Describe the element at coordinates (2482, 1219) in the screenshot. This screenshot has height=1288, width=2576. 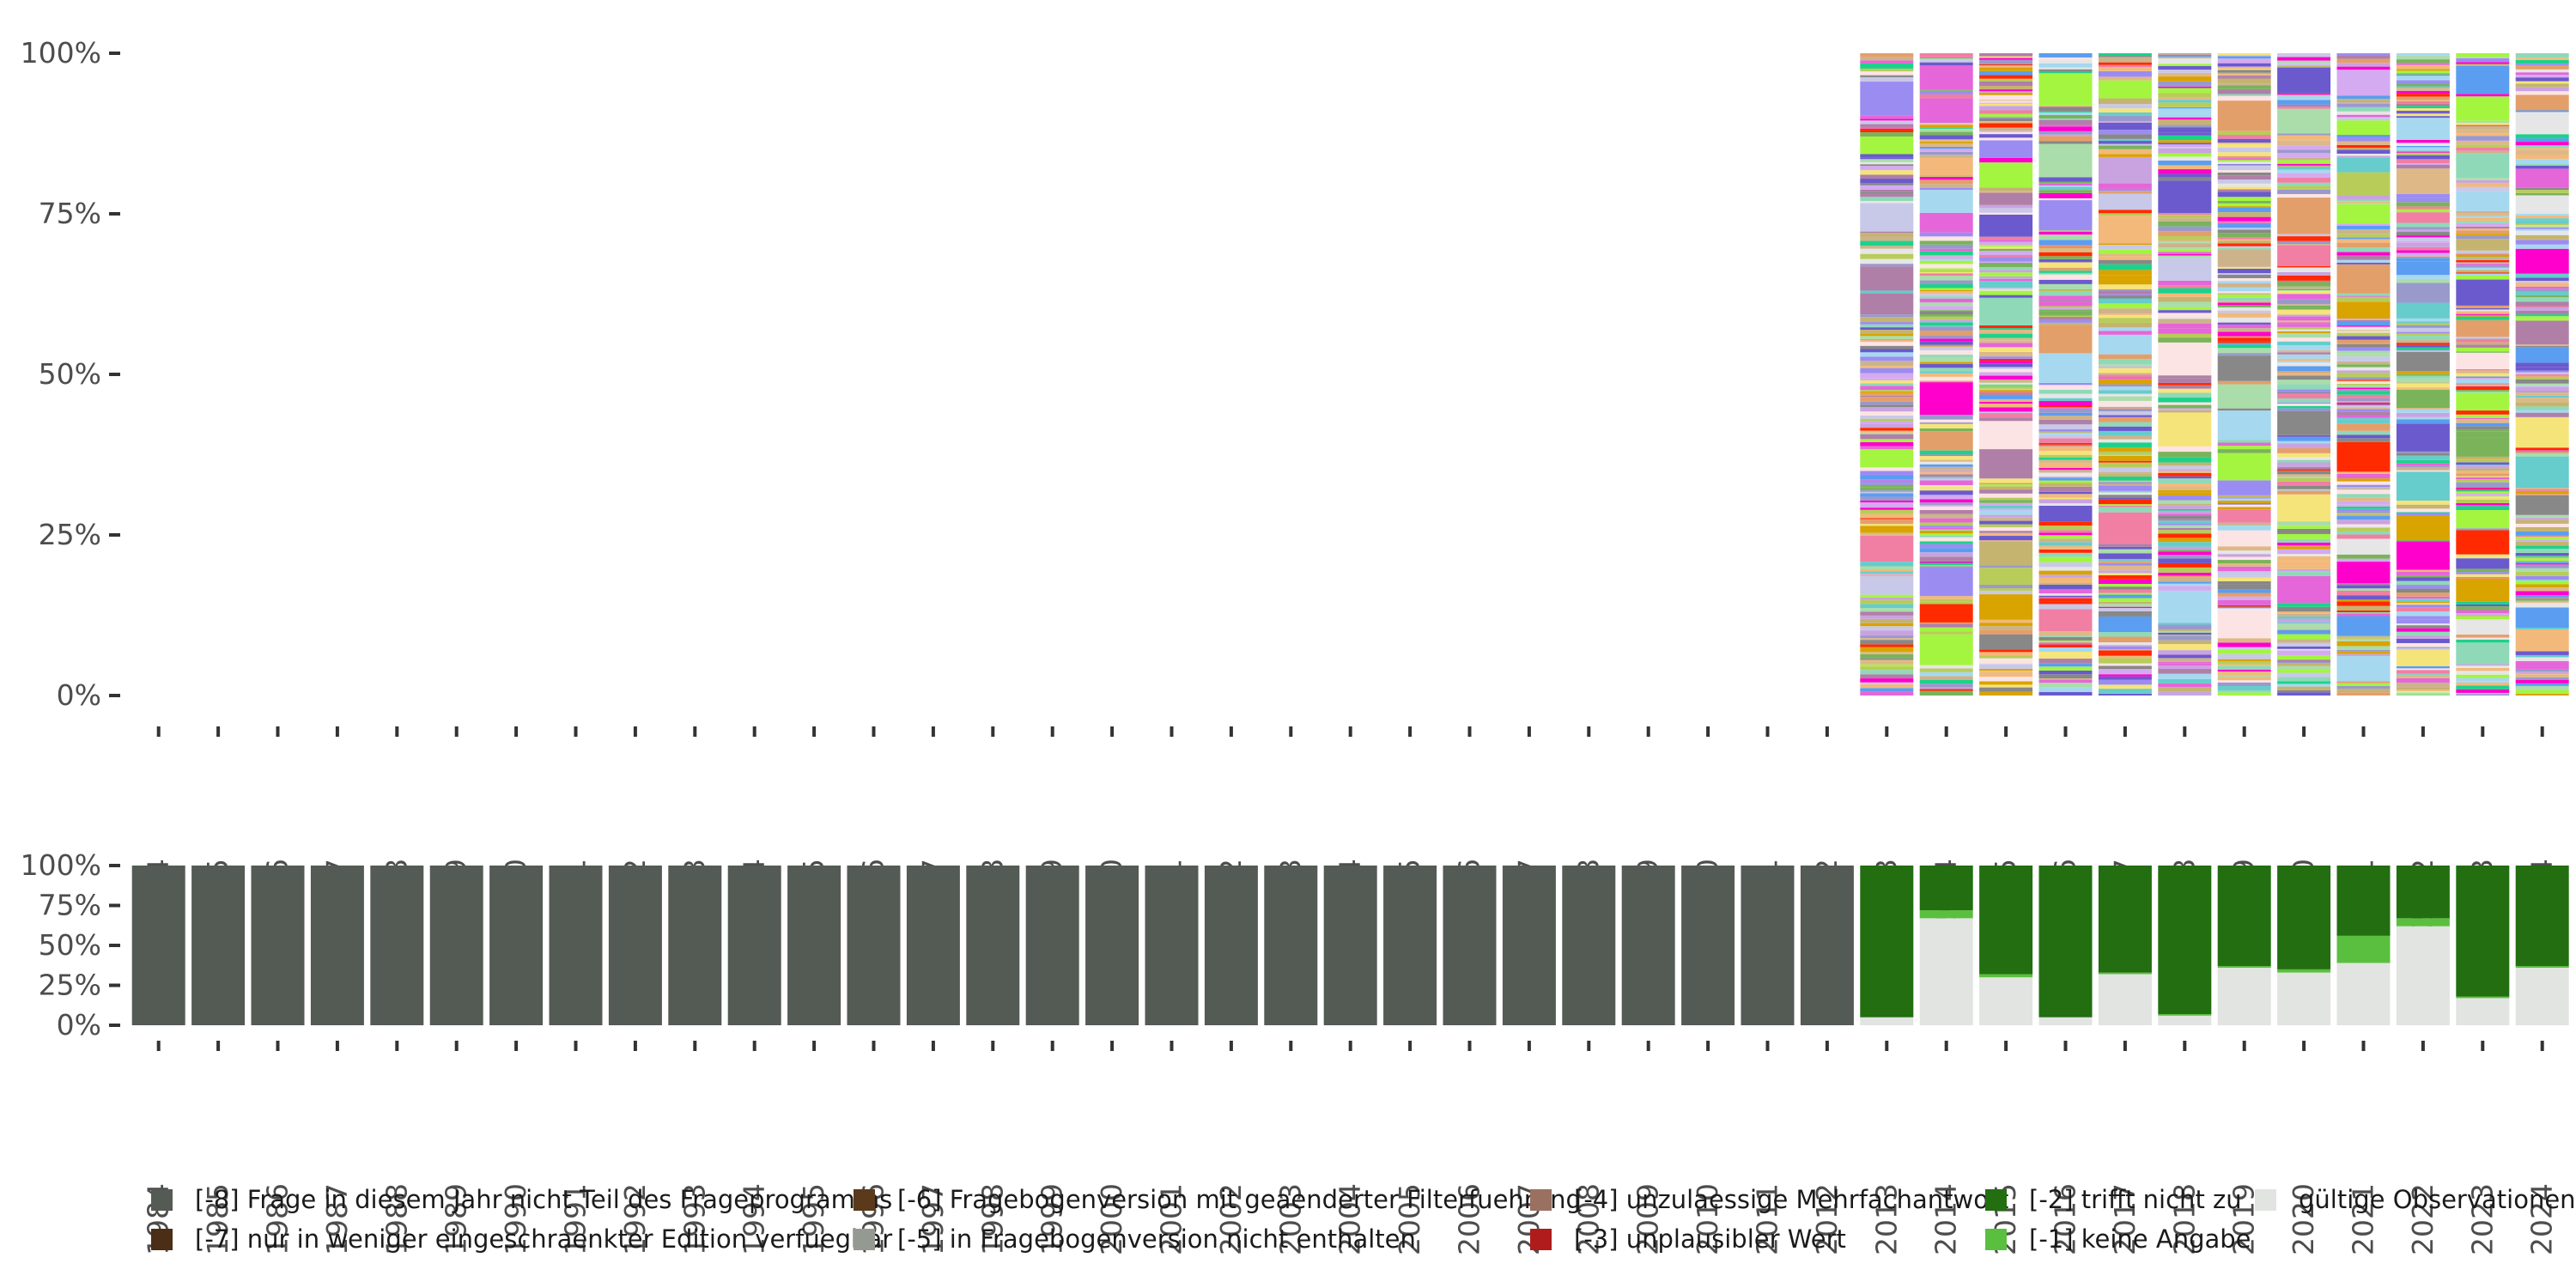
I see `bottom-x-tick-label: 2023` at that location.